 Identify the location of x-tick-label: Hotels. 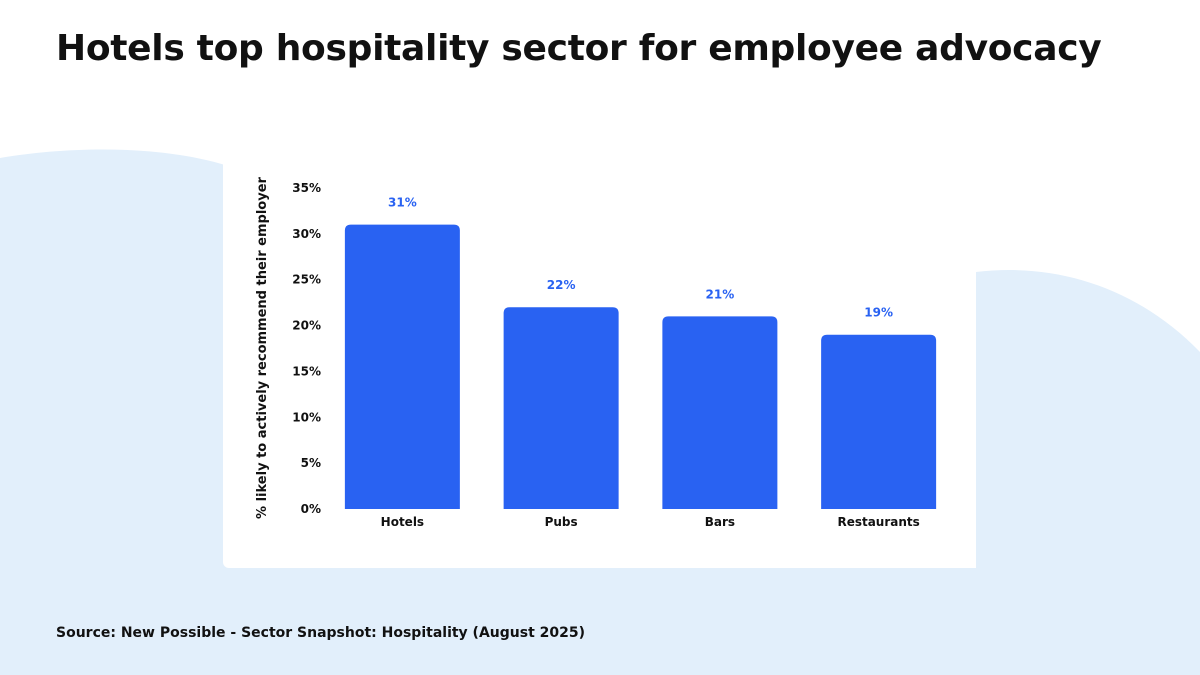
(402, 522).